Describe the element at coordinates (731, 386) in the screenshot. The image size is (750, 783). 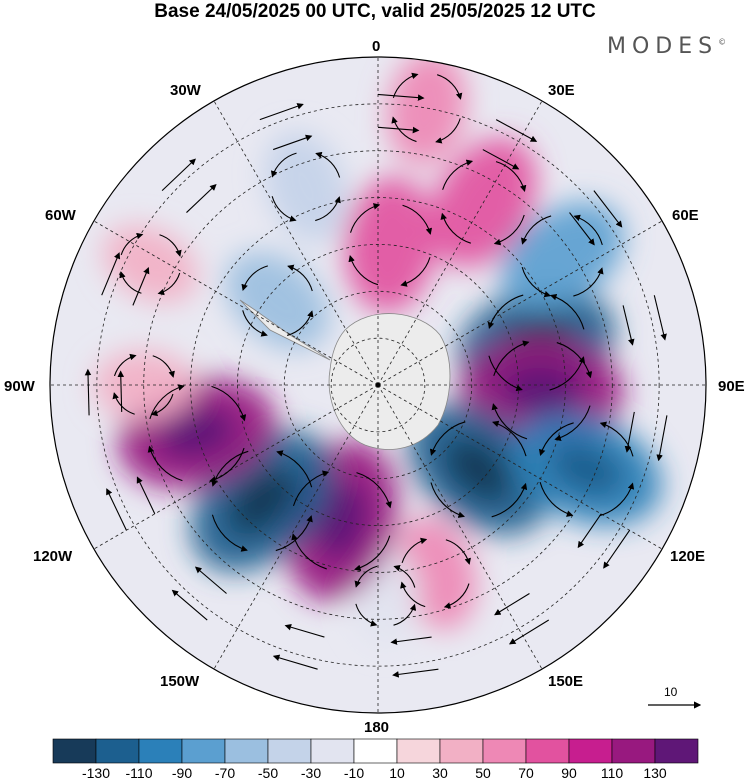
I see `label-lon-90e: 90E` at that location.